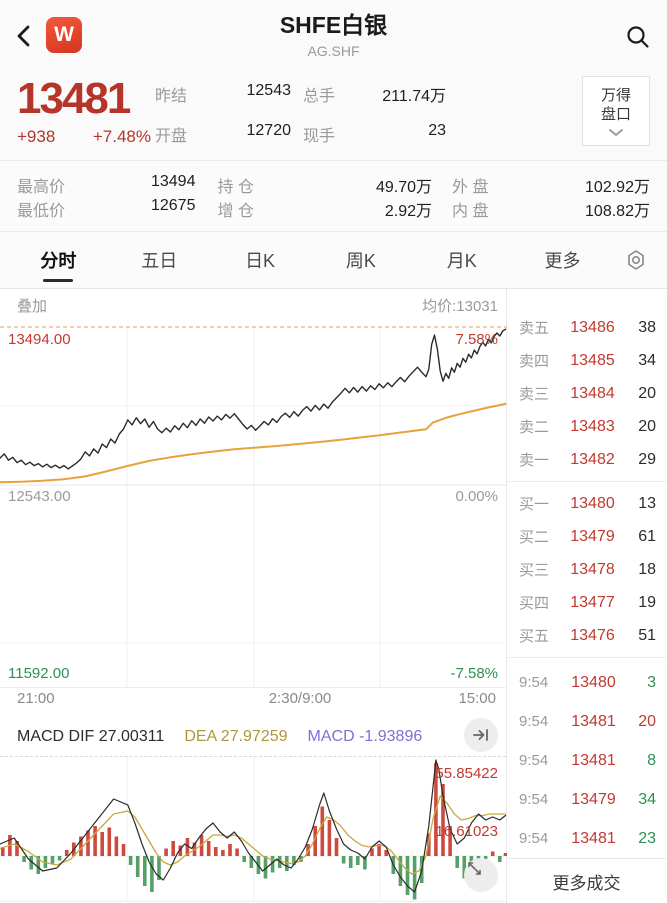 The height and width of the screenshot is (903, 667). Describe the element at coordinates (235, 211) in the screenshot. I see `oi-change-label: 增 仓` at that location.